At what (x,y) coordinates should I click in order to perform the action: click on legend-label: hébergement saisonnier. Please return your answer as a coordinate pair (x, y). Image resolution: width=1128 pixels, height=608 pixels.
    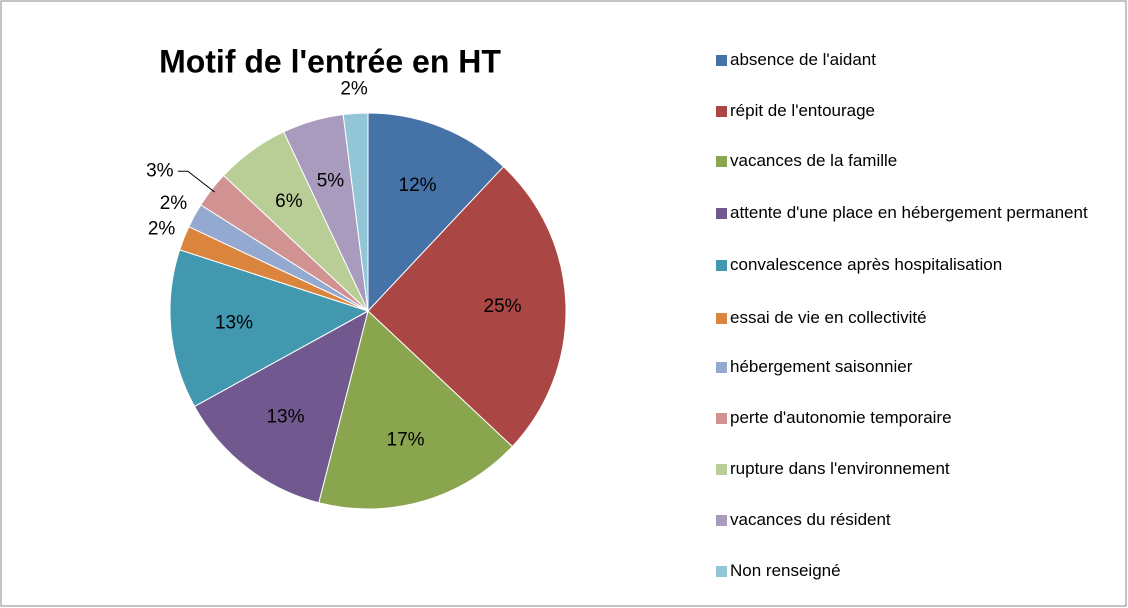
    Looking at the image, I should click on (821, 366).